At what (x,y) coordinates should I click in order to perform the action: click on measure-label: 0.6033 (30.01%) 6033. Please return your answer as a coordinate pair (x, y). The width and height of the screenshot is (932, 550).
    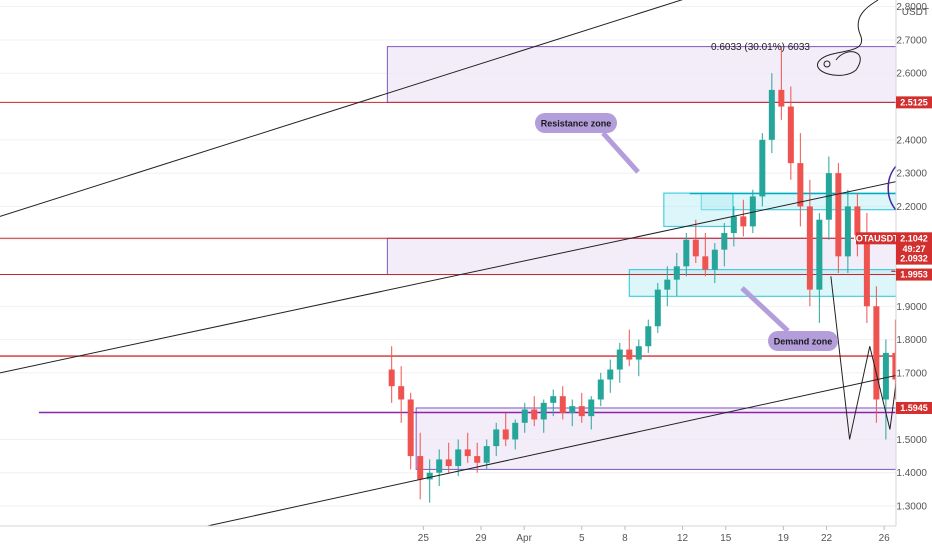
    Looking at the image, I should click on (760, 47).